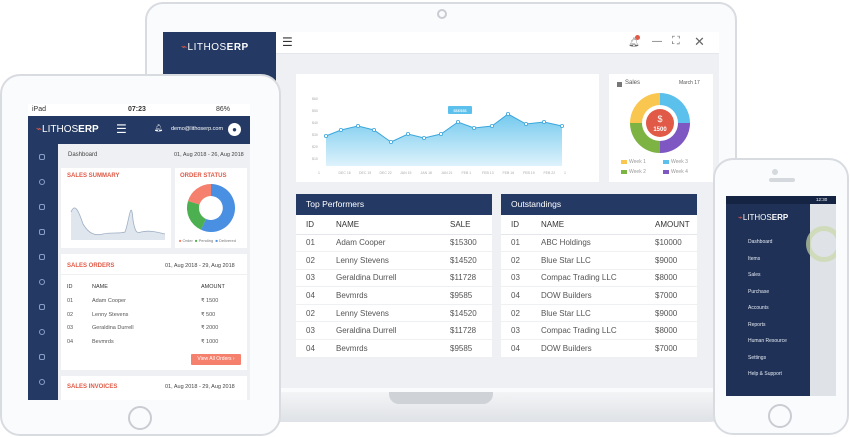  What do you see at coordinates (365, 173) in the screenshot?
I see `x-tick-label: DEC 19` at bounding box center [365, 173].